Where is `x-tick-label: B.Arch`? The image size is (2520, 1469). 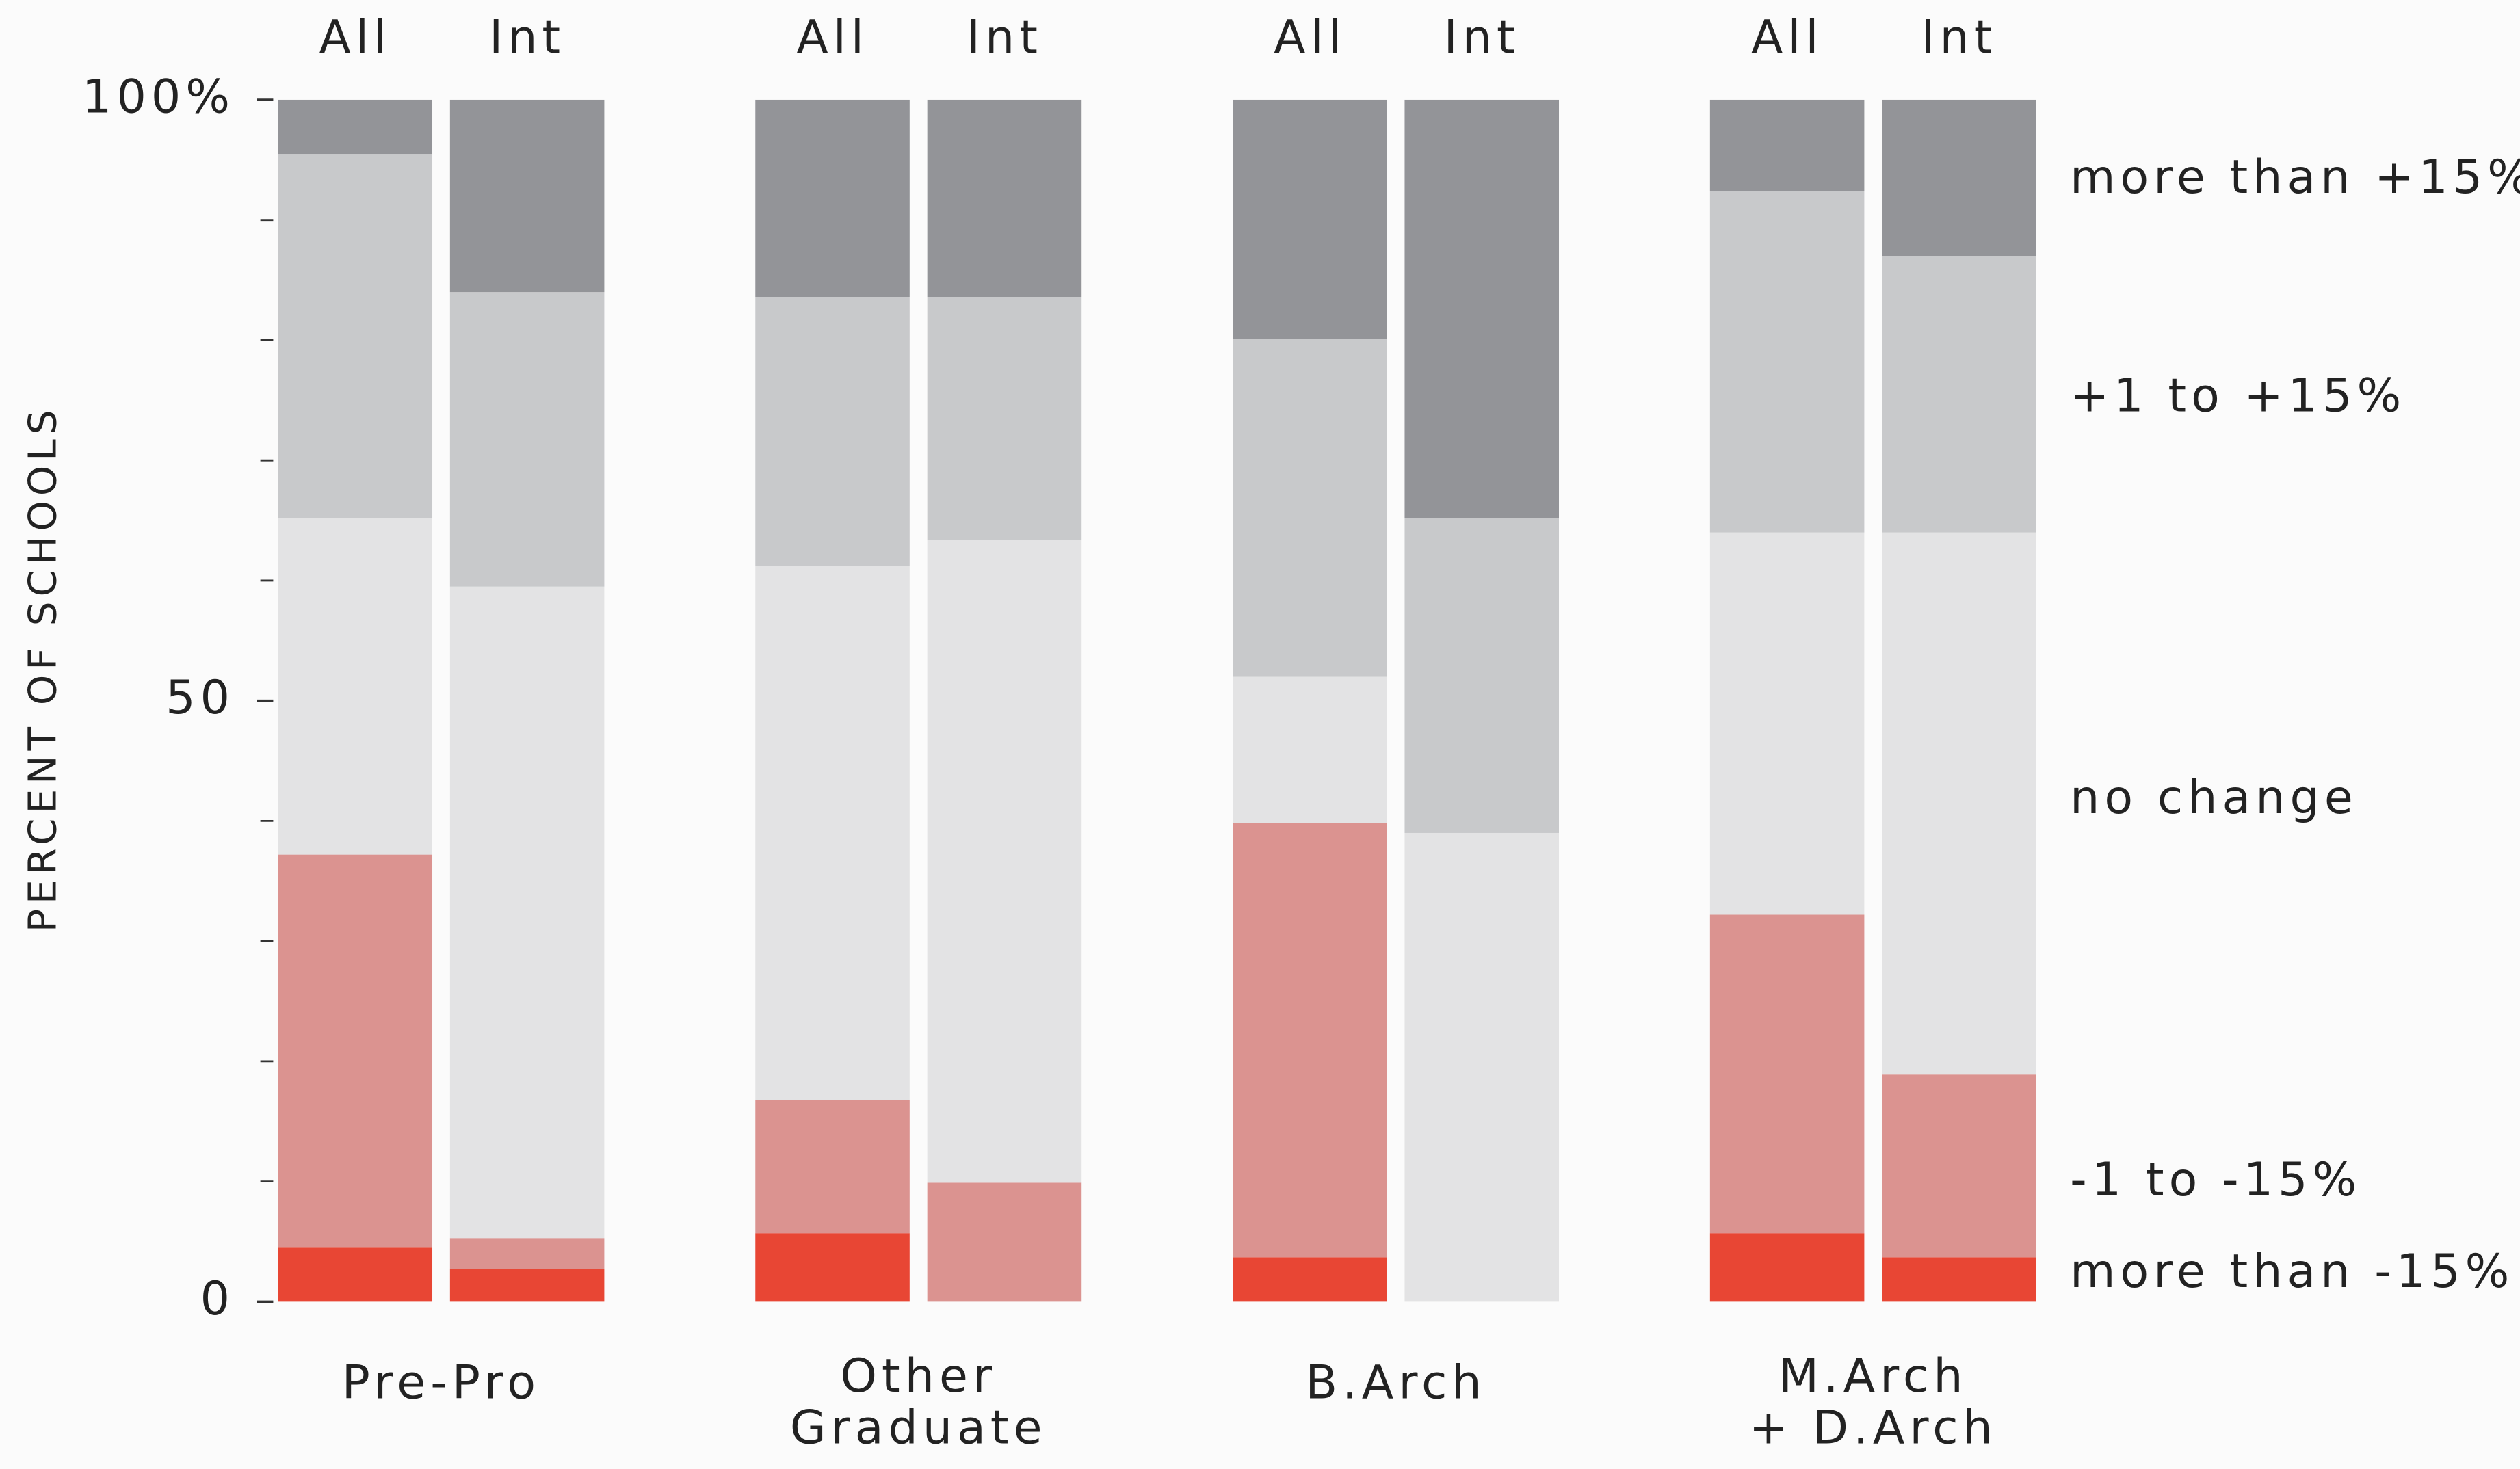 x-tick-label: B.Arch is located at coordinates (1395, 1383).